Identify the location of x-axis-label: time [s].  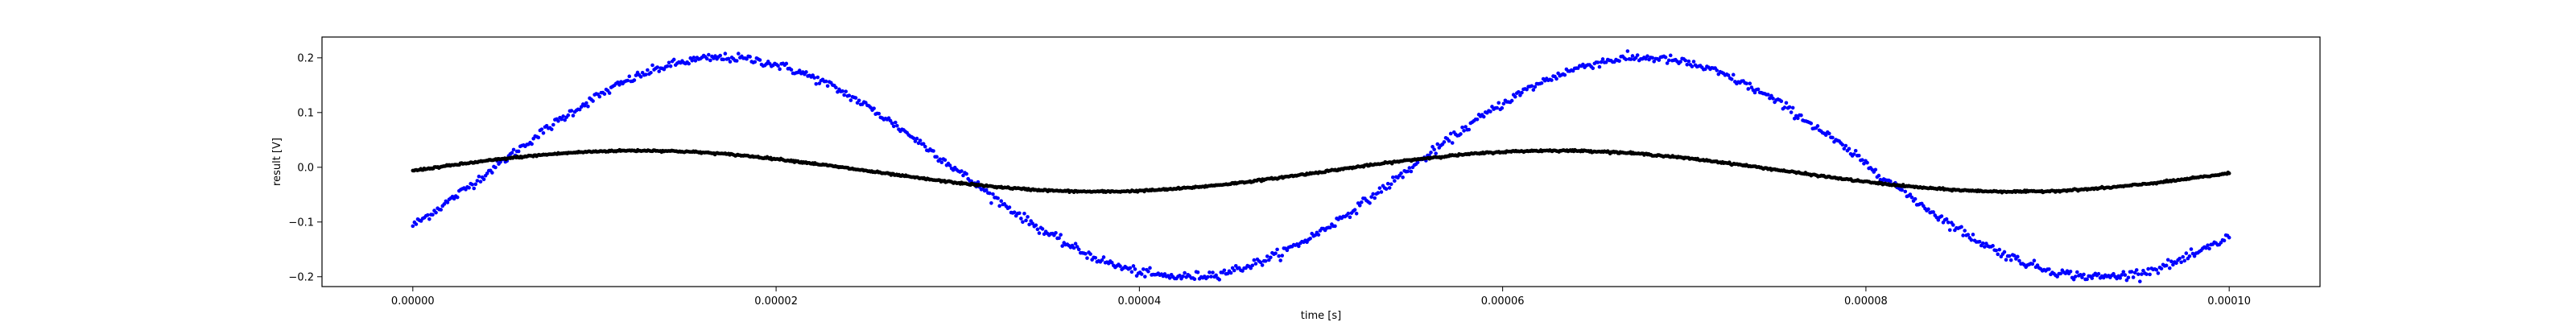
(1321, 316).